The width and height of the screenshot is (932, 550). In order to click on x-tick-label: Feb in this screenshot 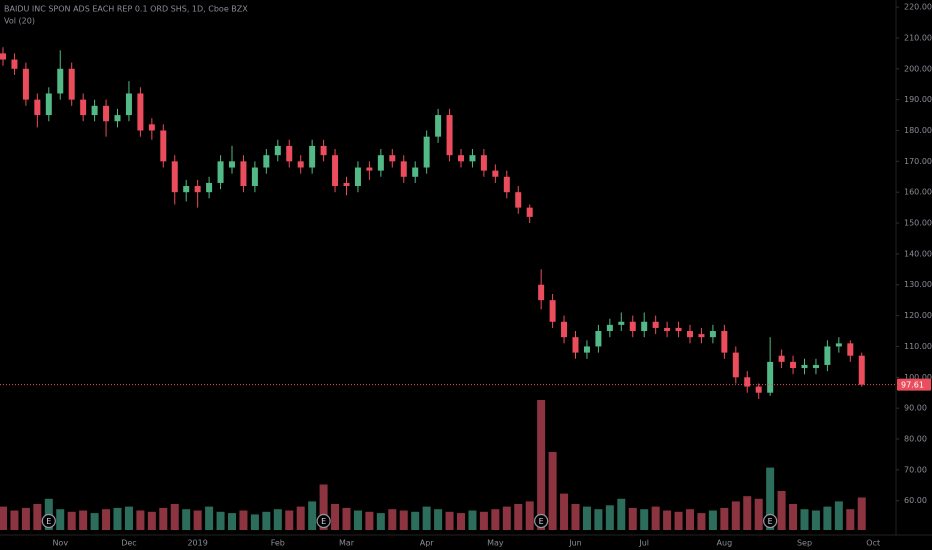, I will do `click(278, 543)`.